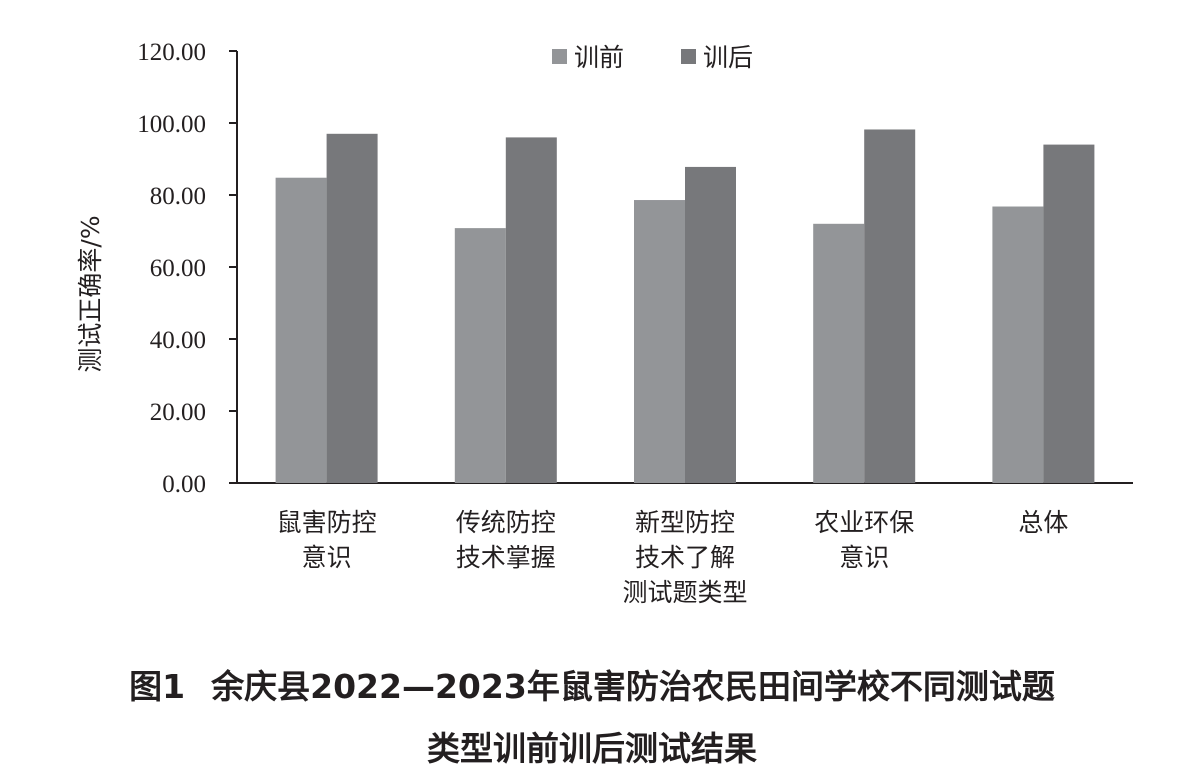 Image resolution: width=1184 pixels, height=770 pixels. Describe the element at coordinates (633, 686) in the screenshot. I see `caption-text-1: 余庆县2022—2023年鼠害防治农民田间学校不同测试题` at that location.